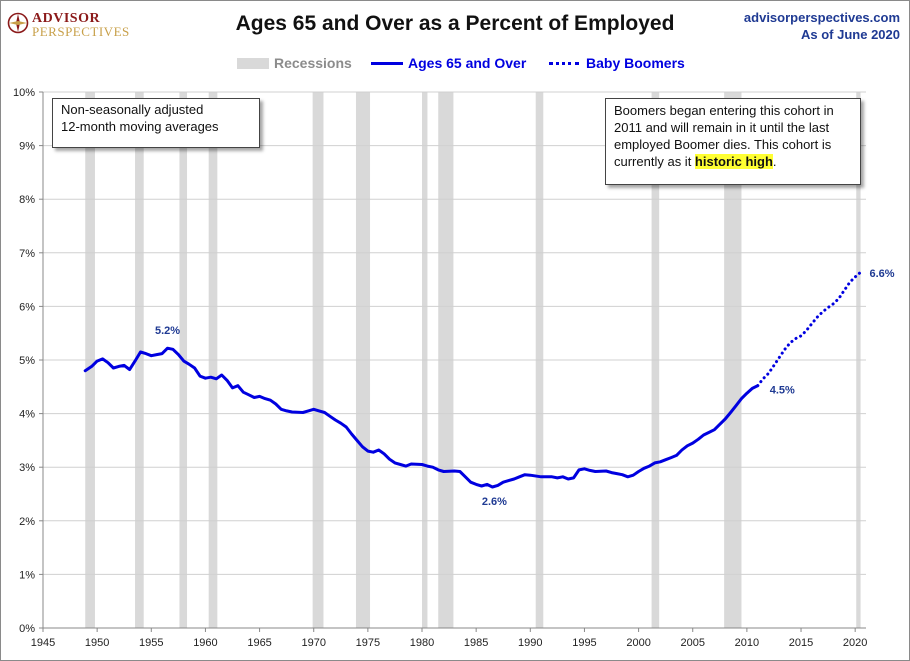  Describe the element at coordinates (733, 161) in the screenshot. I see `historic-high-highlight: historic high` at that location.